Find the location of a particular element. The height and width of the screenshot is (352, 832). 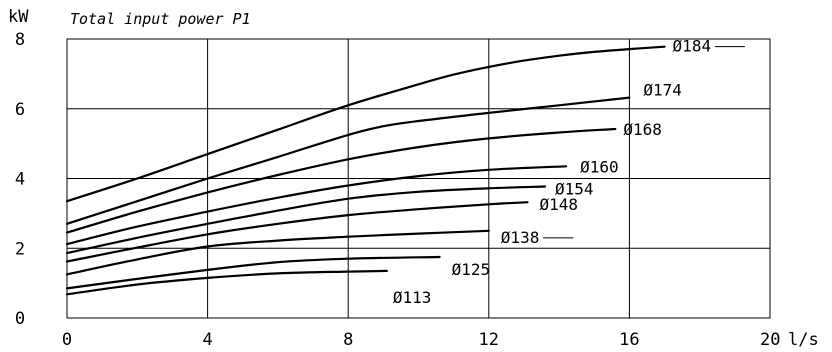

x-tick-label-4: 16 is located at coordinates (629, 340).